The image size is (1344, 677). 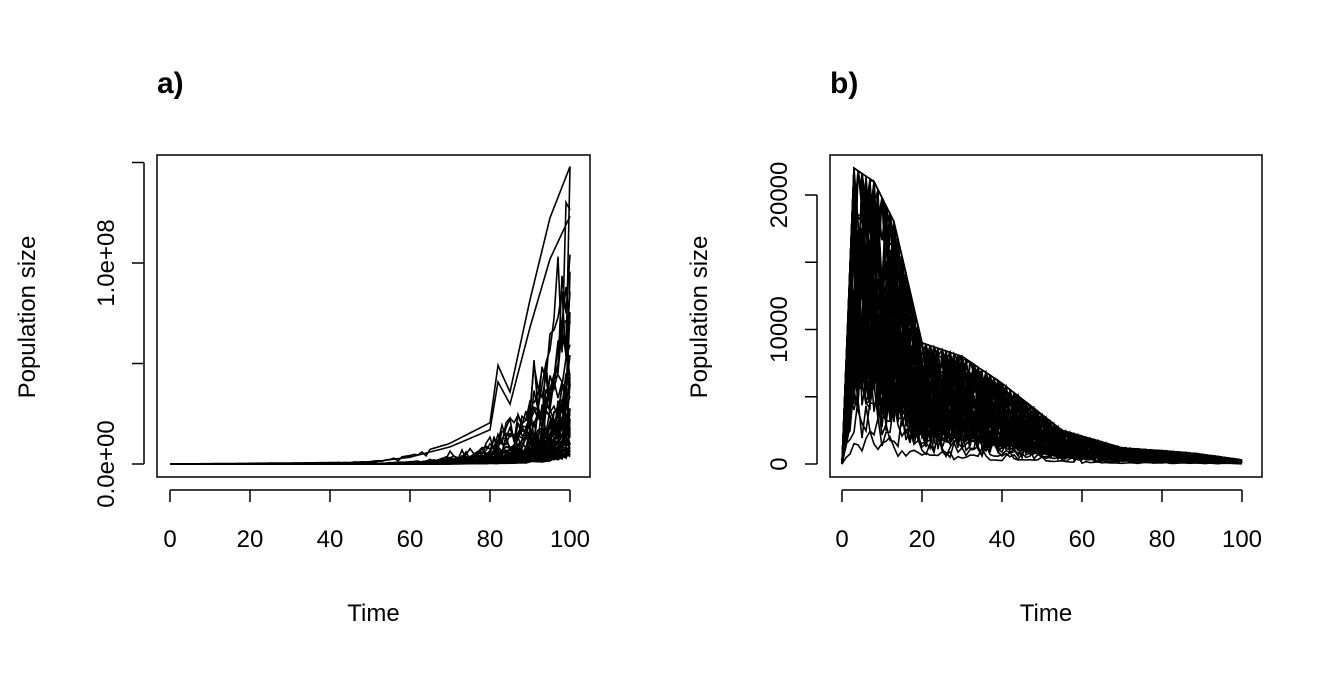 What do you see at coordinates (779, 195) in the screenshot?
I see `y-tick-label: 20000` at bounding box center [779, 195].